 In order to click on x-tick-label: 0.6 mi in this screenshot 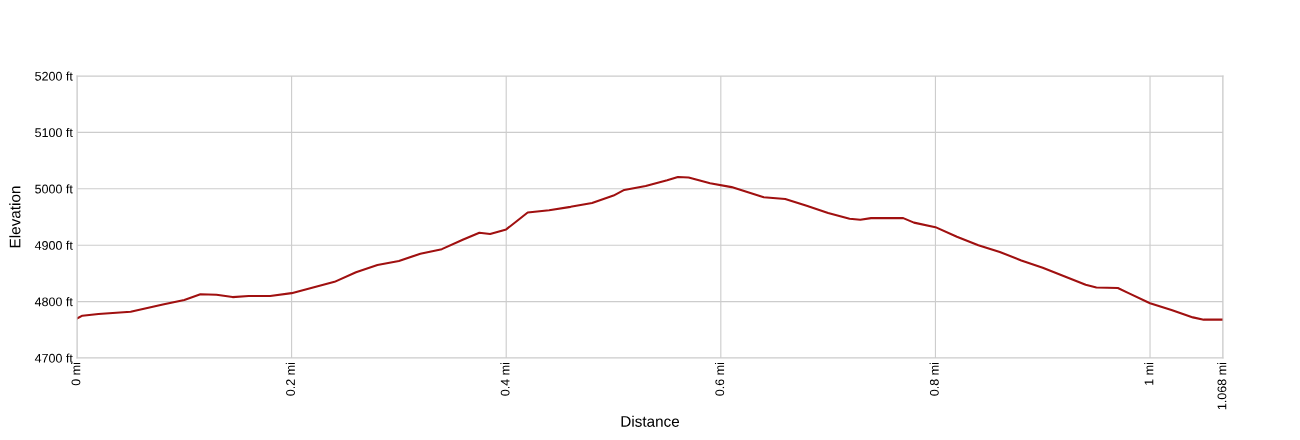, I will do `click(719, 379)`.